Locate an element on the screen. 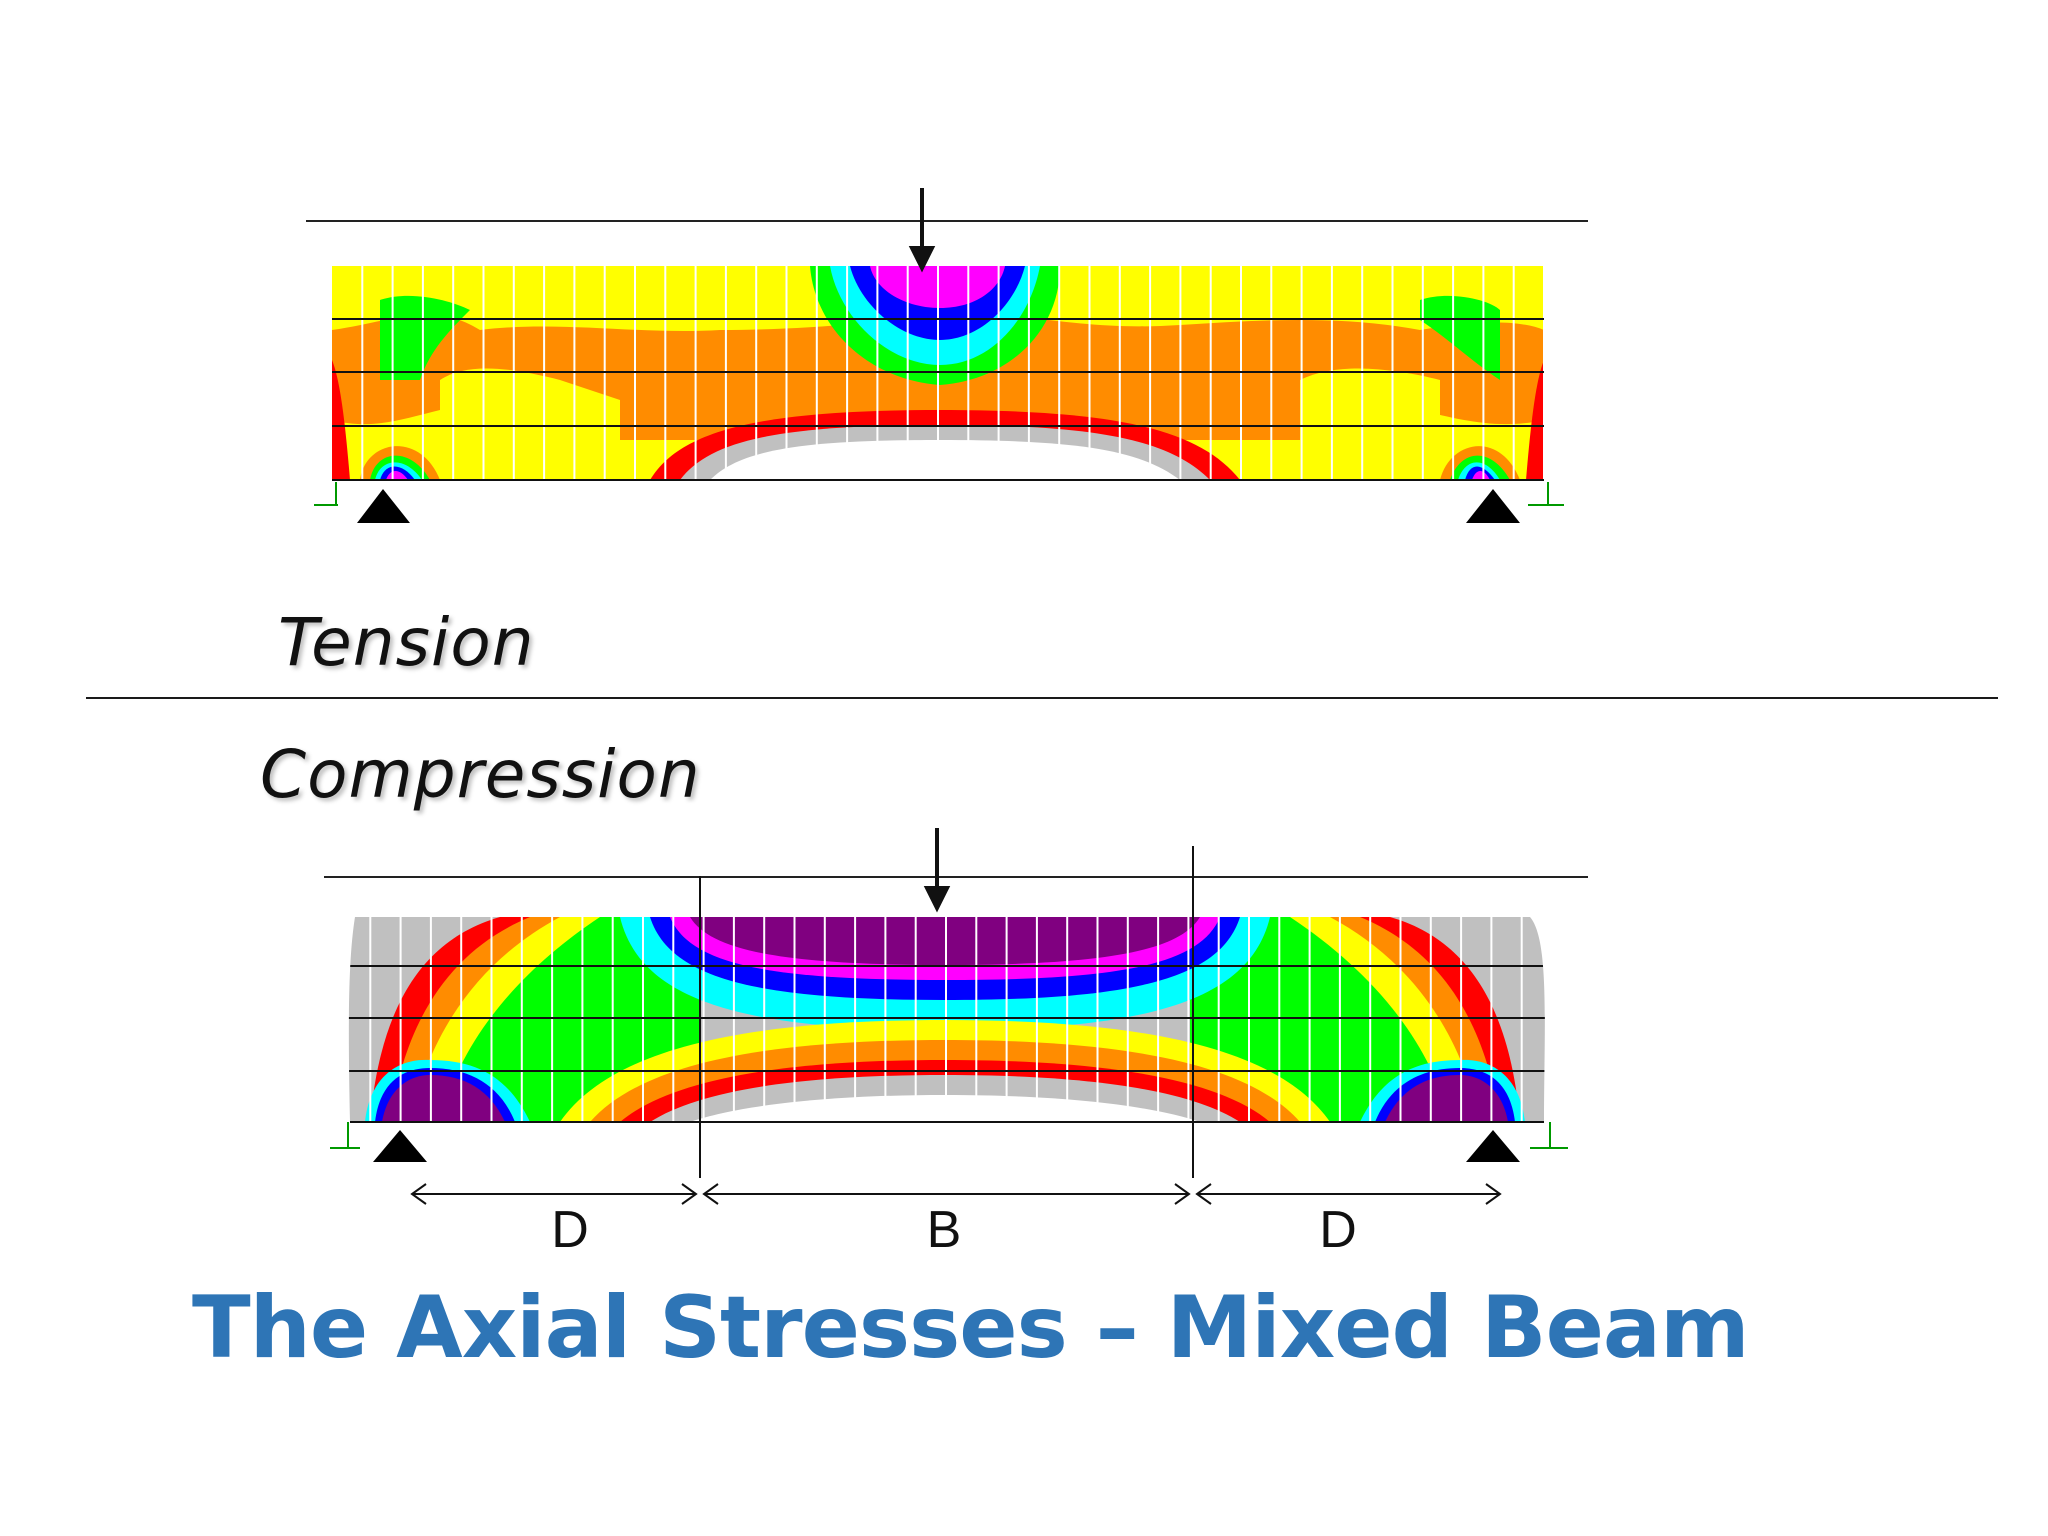  left-support-bulb is located at coordinates (447, 1090).